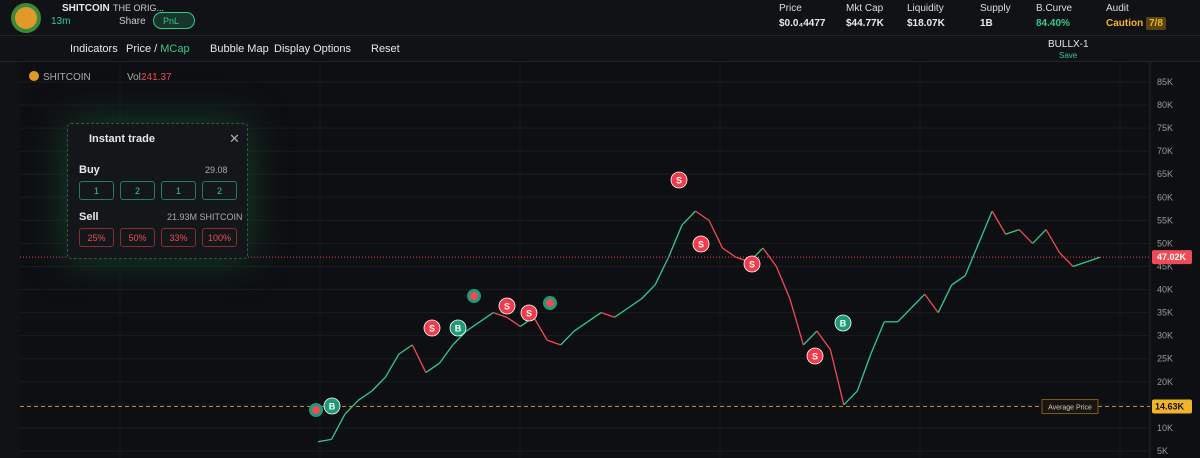  I want to click on sell-label: Sell, so click(89, 217).